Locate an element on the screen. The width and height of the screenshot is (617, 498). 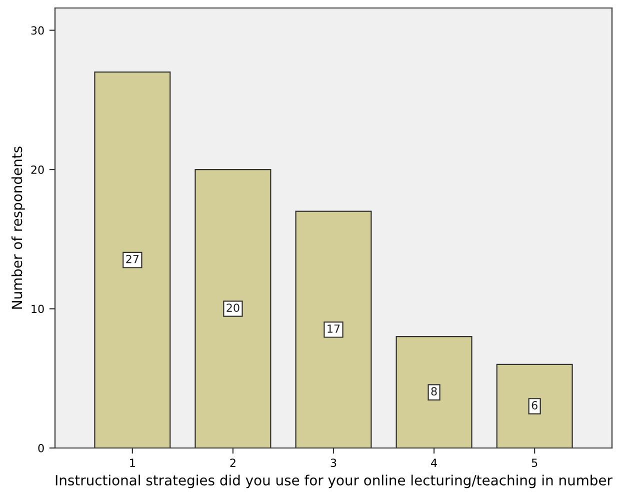
x-tick-label: 1 is located at coordinates (132, 462).